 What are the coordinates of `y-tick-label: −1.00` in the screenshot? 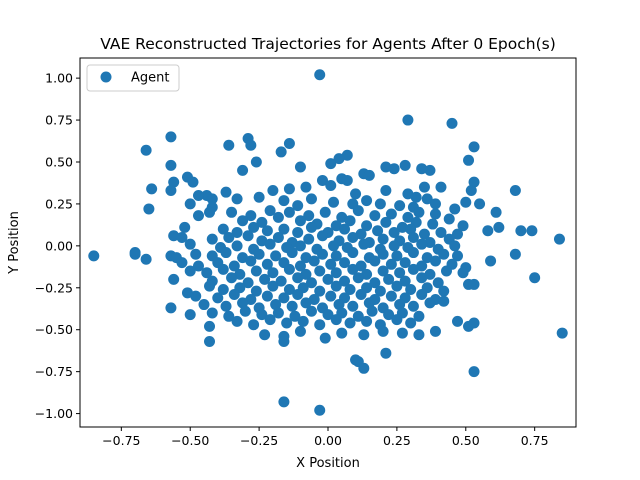 It's located at (54, 413).